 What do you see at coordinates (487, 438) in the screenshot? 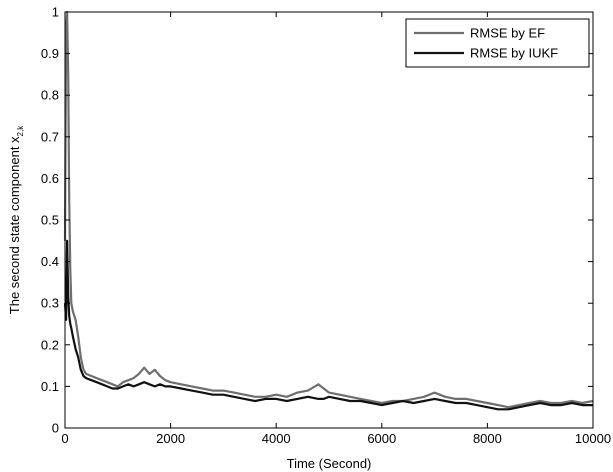
I see `x-tick-label: 8000` at bounding box center [487, 438].